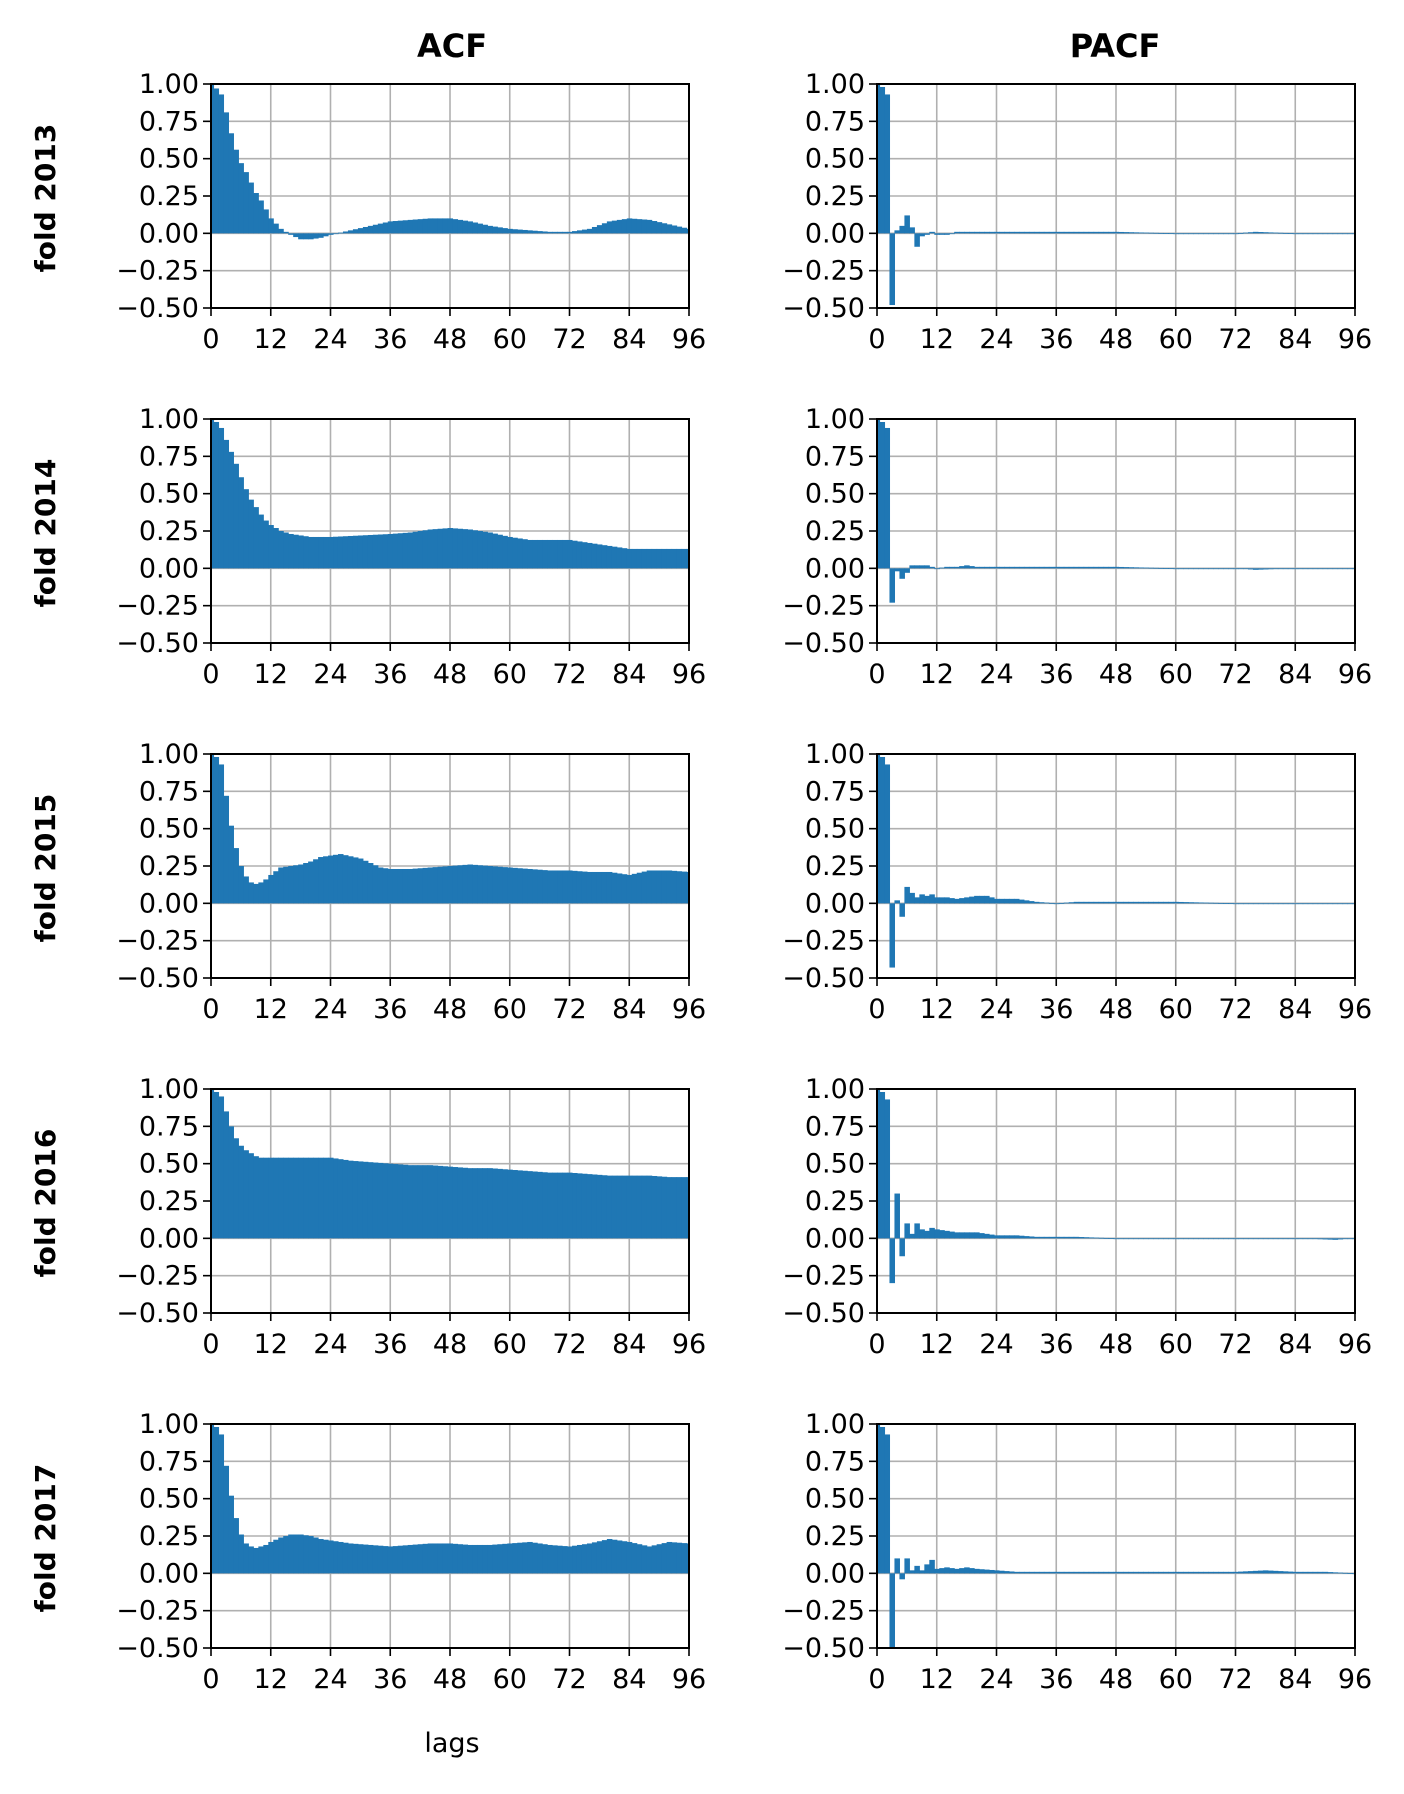 The image size is (1404, 1794). Describe the element at coordinates (823, 1276) in the screenshot. I see `y-tick-label: −0.25` at that location.